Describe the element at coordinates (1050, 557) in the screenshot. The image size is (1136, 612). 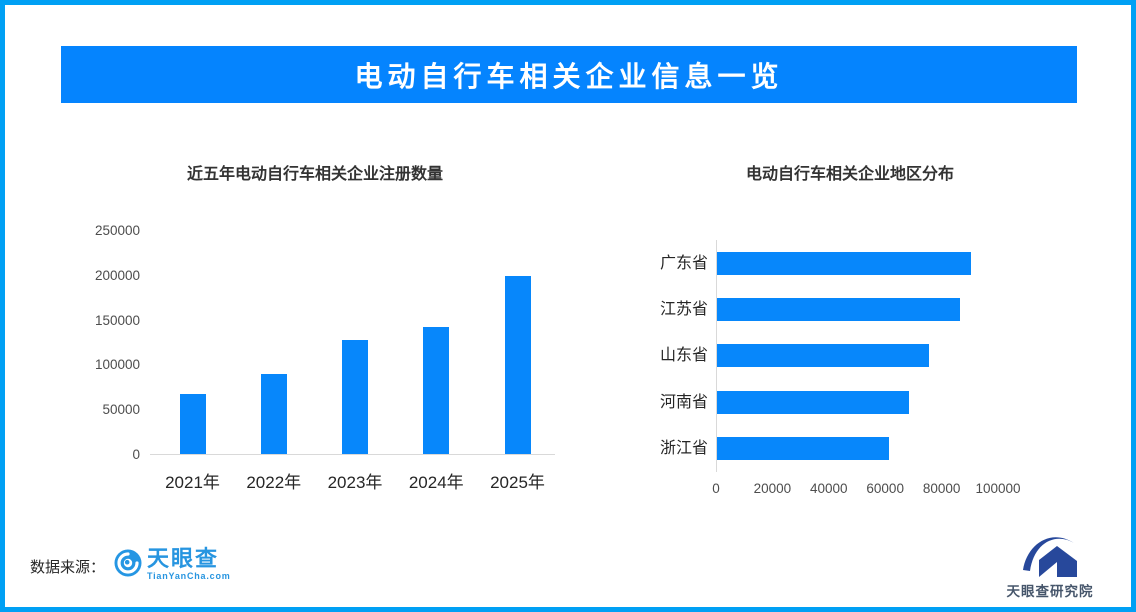
I see `research-institute-icon` at that location.